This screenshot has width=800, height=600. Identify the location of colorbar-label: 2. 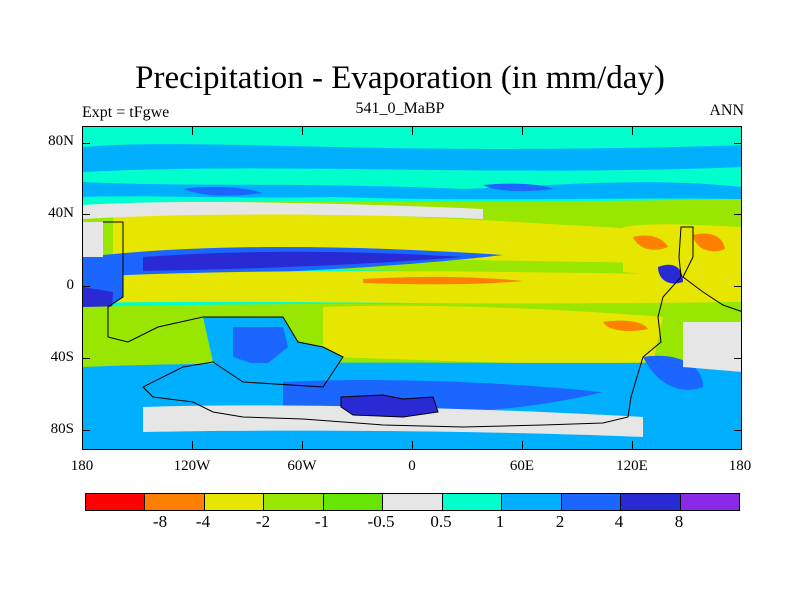
(560, 521).